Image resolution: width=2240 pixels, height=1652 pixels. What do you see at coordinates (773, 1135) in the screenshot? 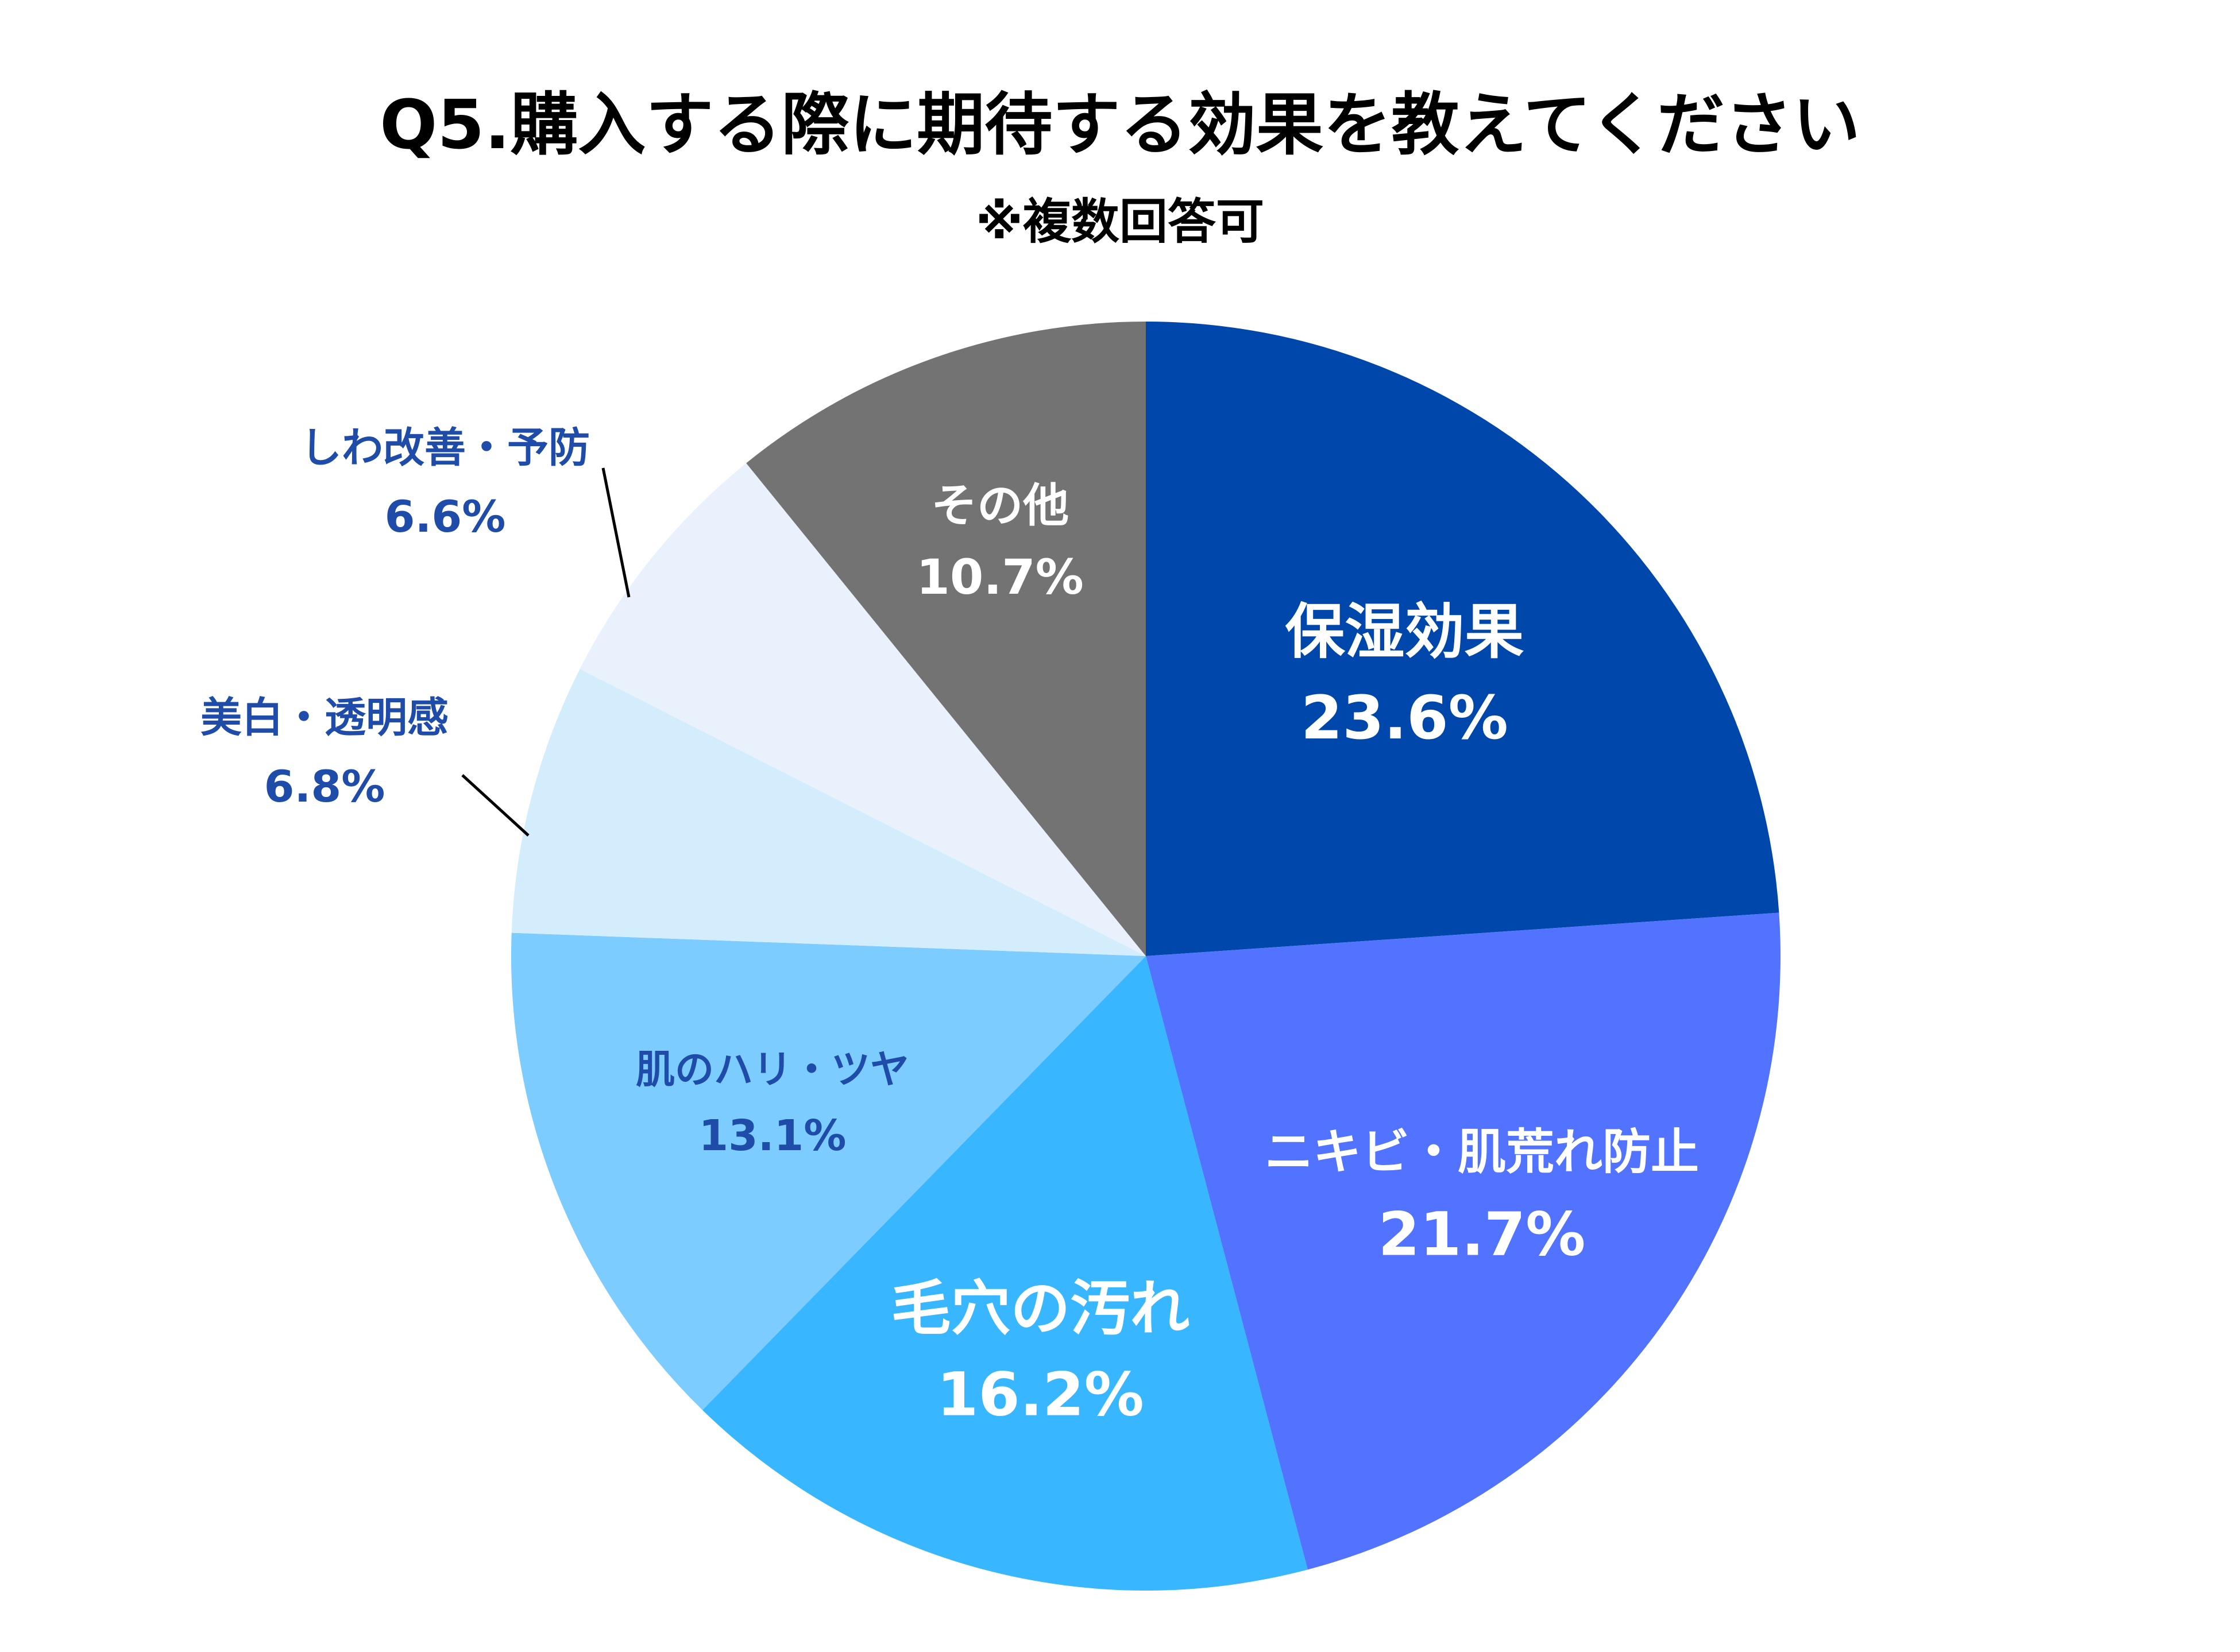
I see `slice-value-label: 13.1%` at bounding box center [773, 1135].